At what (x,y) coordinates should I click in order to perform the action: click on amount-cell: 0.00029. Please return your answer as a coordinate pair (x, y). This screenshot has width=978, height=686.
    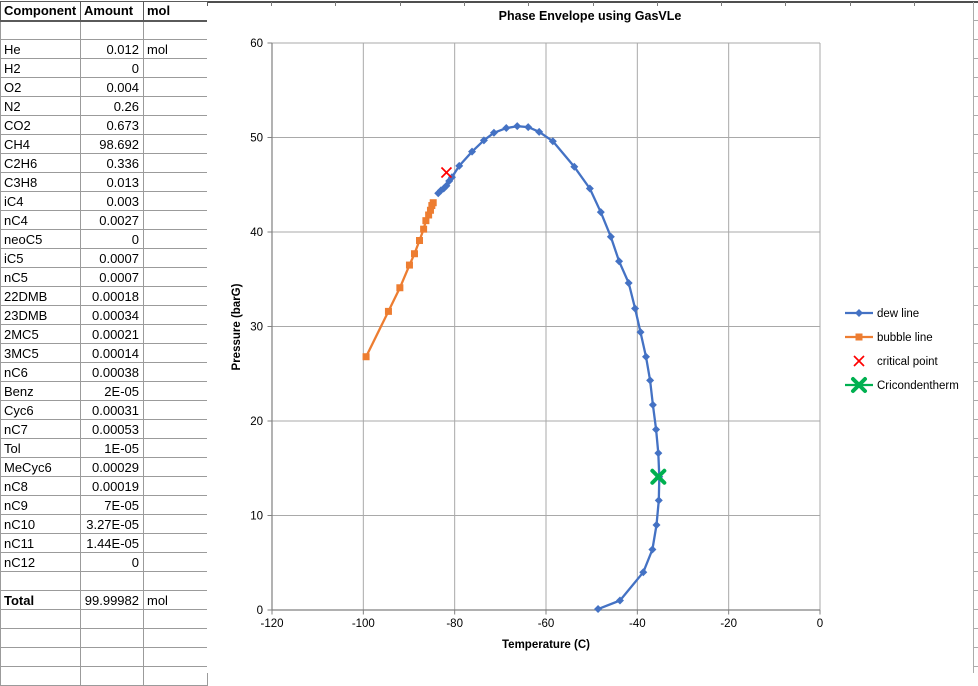
    Looking at the image, I should click on (112, 467).